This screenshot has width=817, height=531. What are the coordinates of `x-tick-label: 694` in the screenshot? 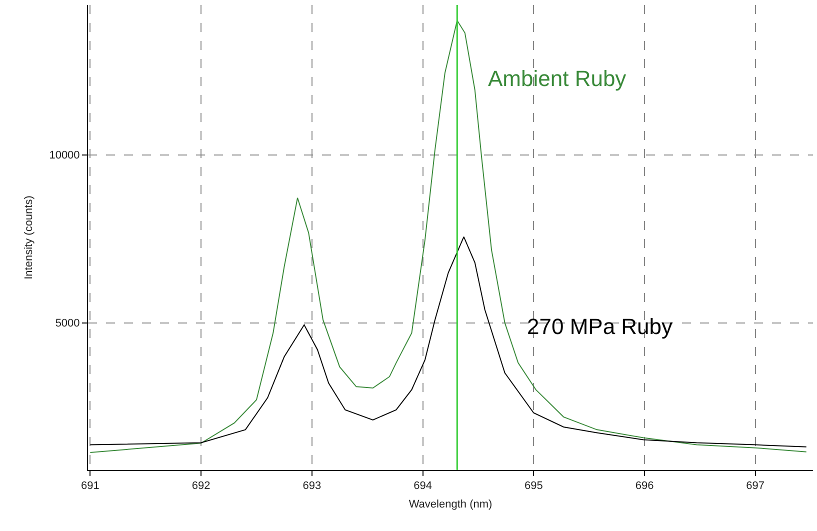 It's located at (423, 486).